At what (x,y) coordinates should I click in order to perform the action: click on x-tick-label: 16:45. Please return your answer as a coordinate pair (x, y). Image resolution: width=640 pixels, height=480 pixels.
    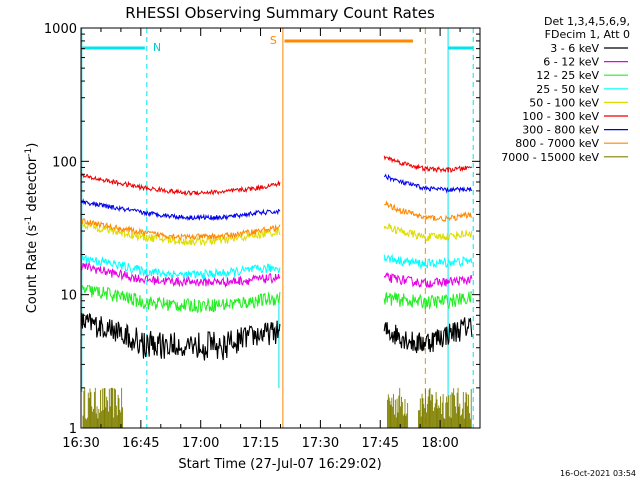
    Looking at the image, I should click on (140, 443).